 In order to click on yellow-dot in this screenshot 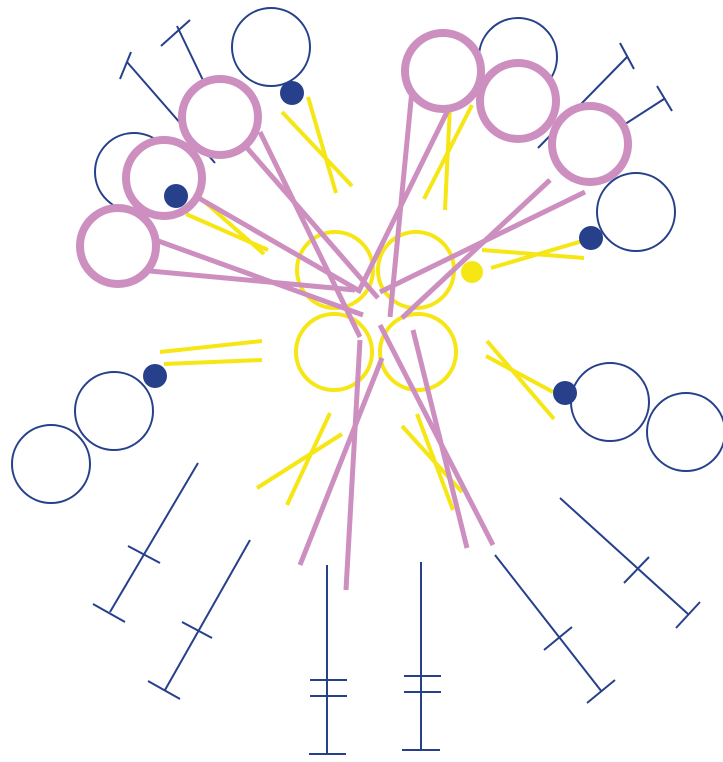, I will do `click(472, 272)`.